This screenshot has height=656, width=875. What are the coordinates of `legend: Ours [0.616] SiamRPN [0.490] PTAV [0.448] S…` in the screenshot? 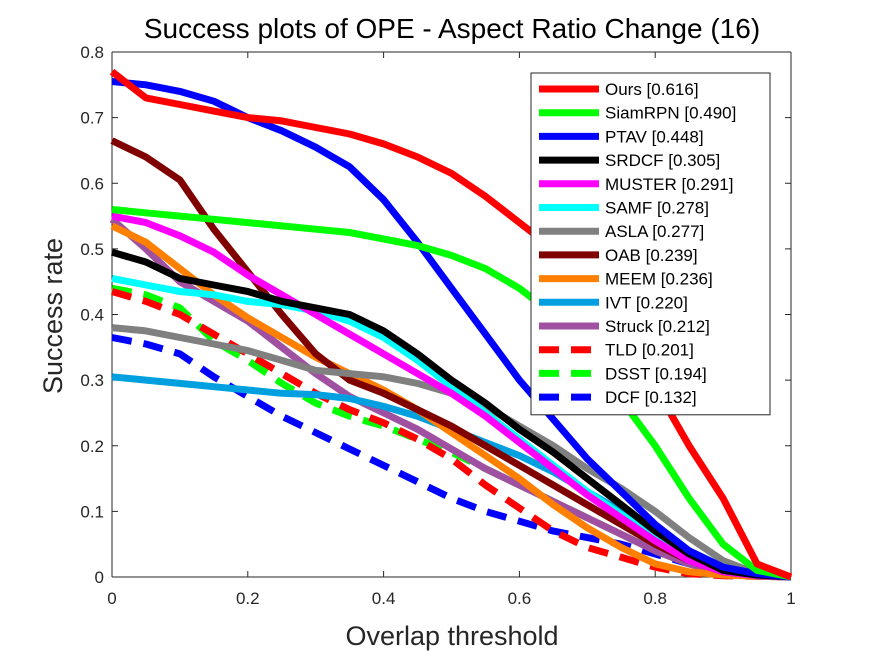 It's located at (650, 244).